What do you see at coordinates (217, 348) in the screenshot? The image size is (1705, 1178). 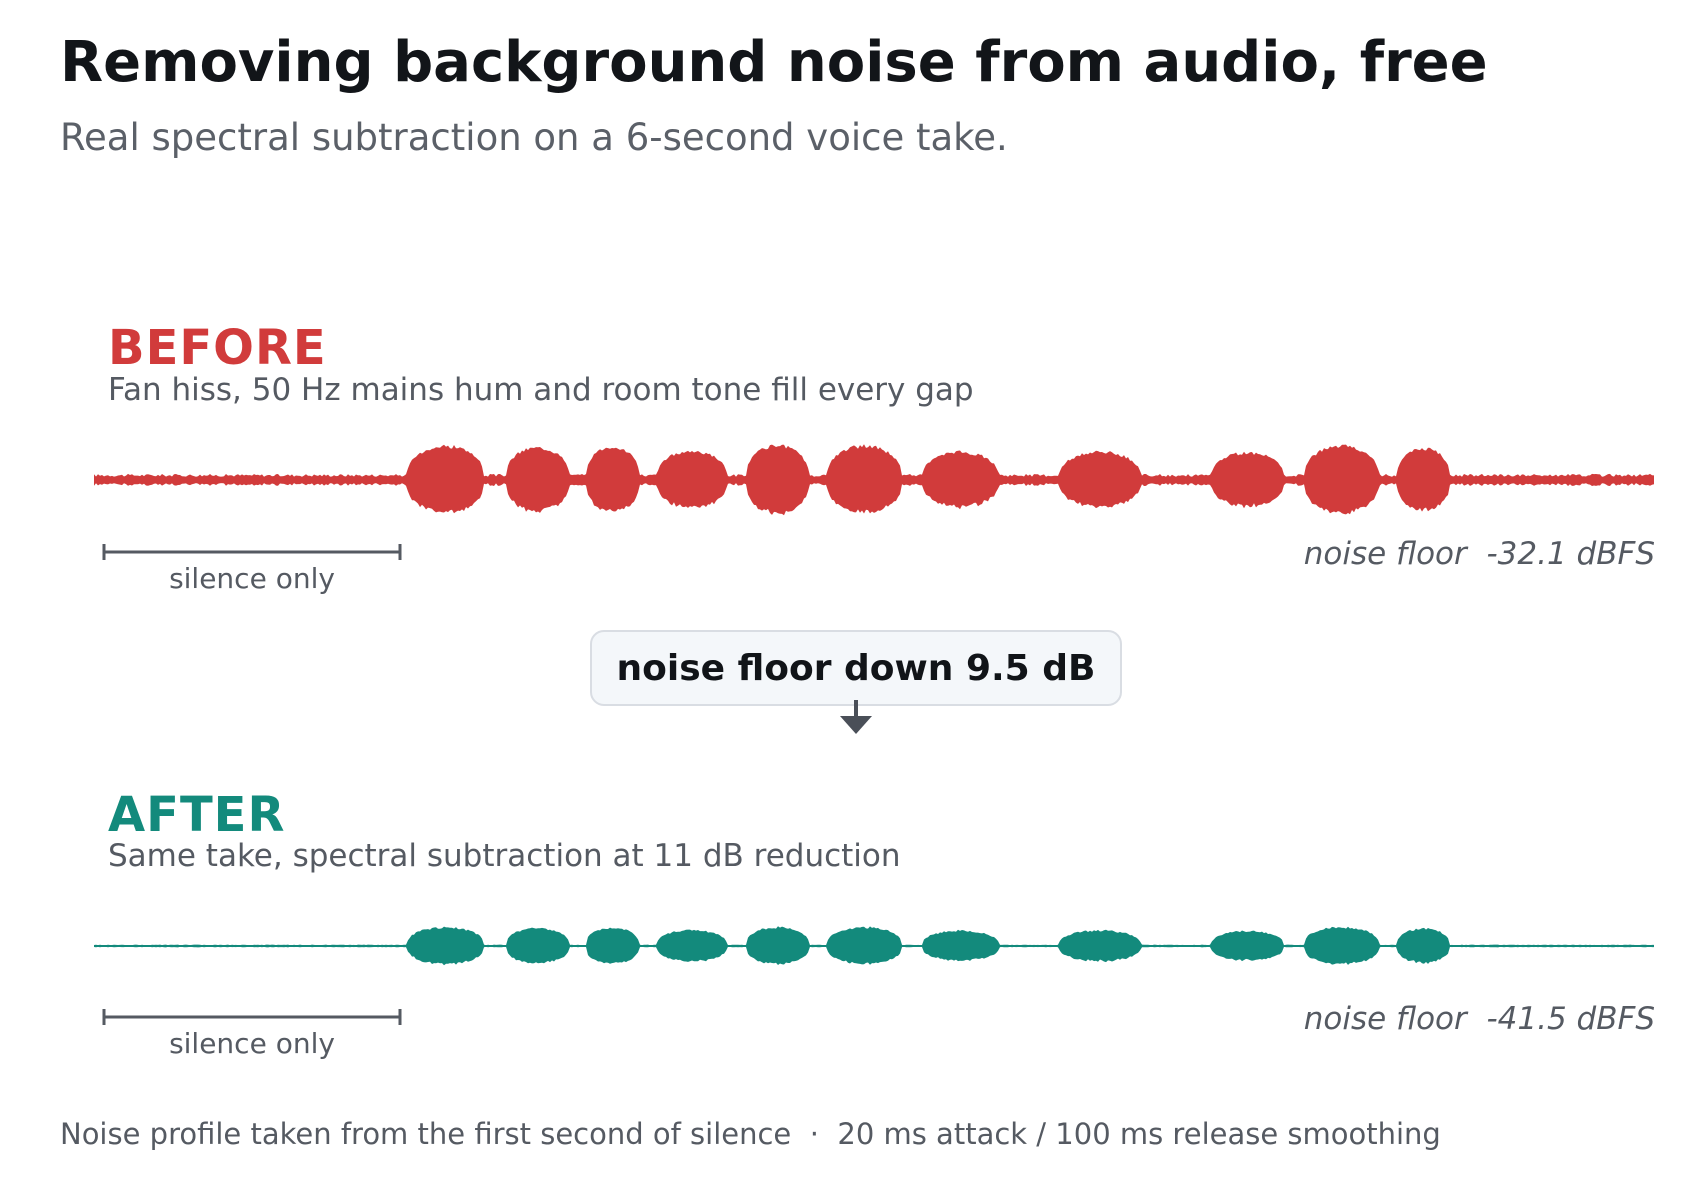 I see `before-label: BEFORE` at bounding box center [217, 348].